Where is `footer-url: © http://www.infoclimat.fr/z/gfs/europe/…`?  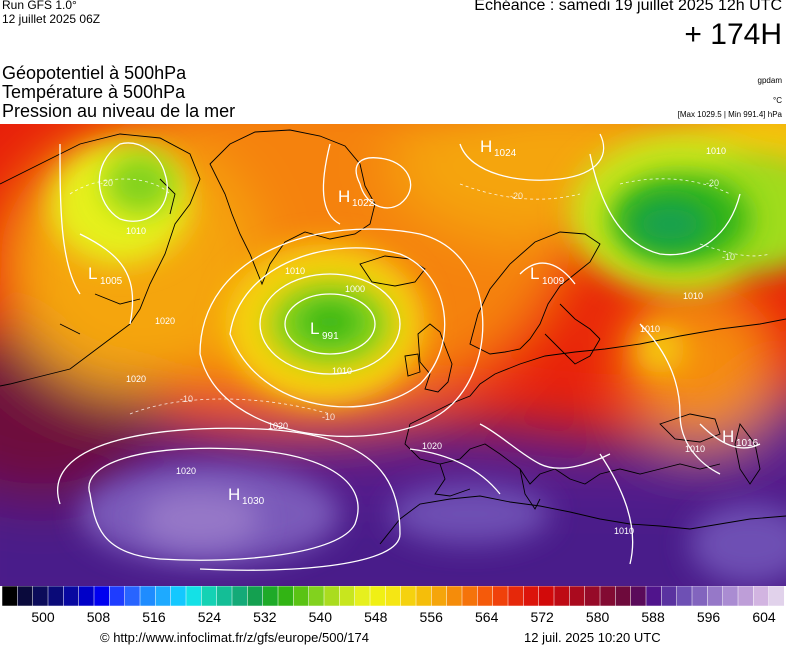 footer-url: © http://www.infoclimat.fr/z/gfs/europe/… is located at coordinates (234, 637).